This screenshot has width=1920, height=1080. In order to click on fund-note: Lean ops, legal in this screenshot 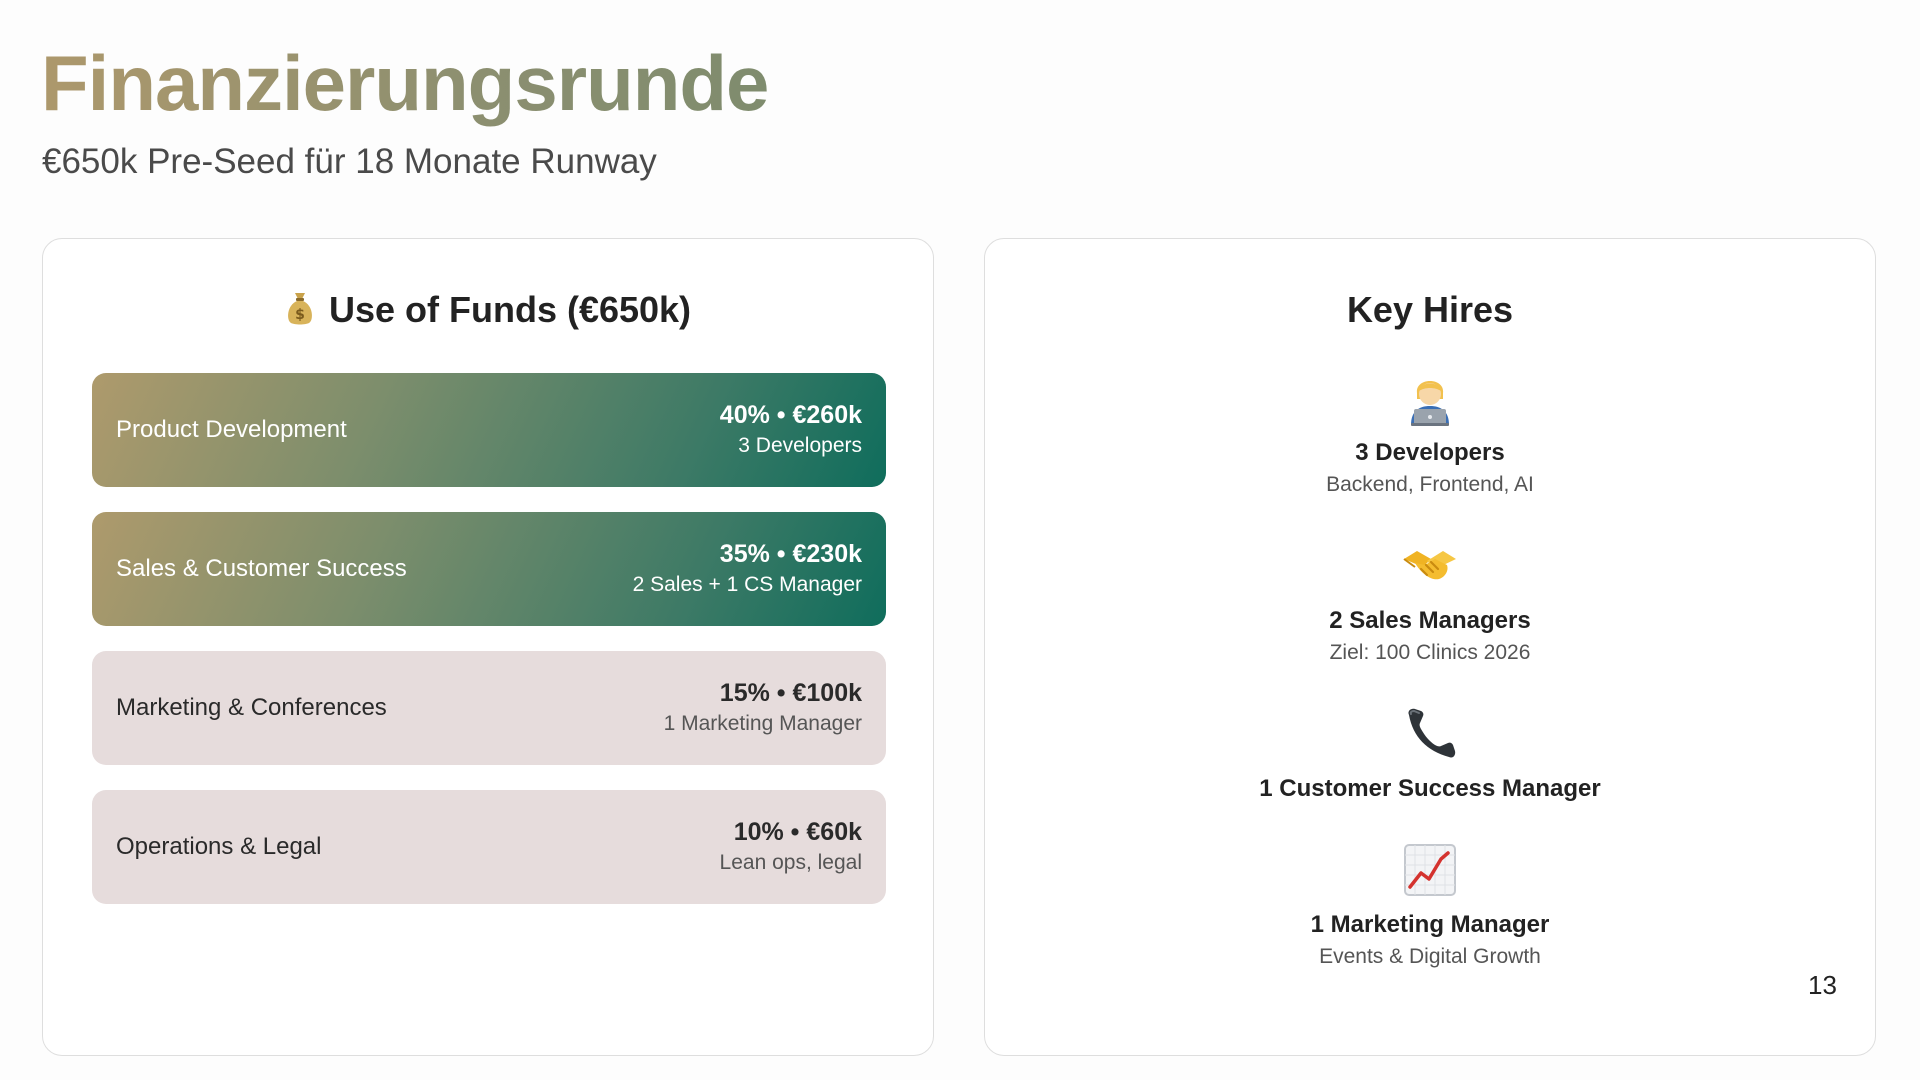, I will do `click(790, 862)`.